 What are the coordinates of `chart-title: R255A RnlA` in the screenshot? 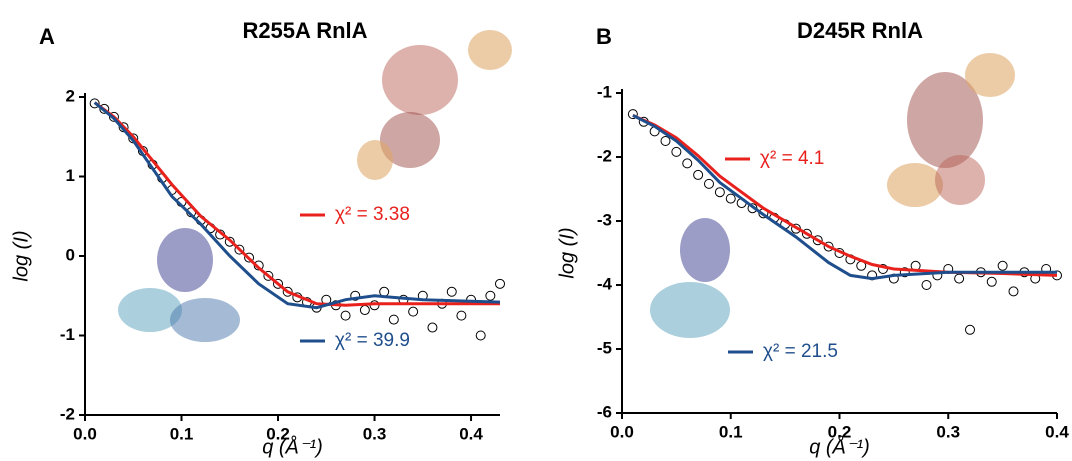 It's located at (304, 30).